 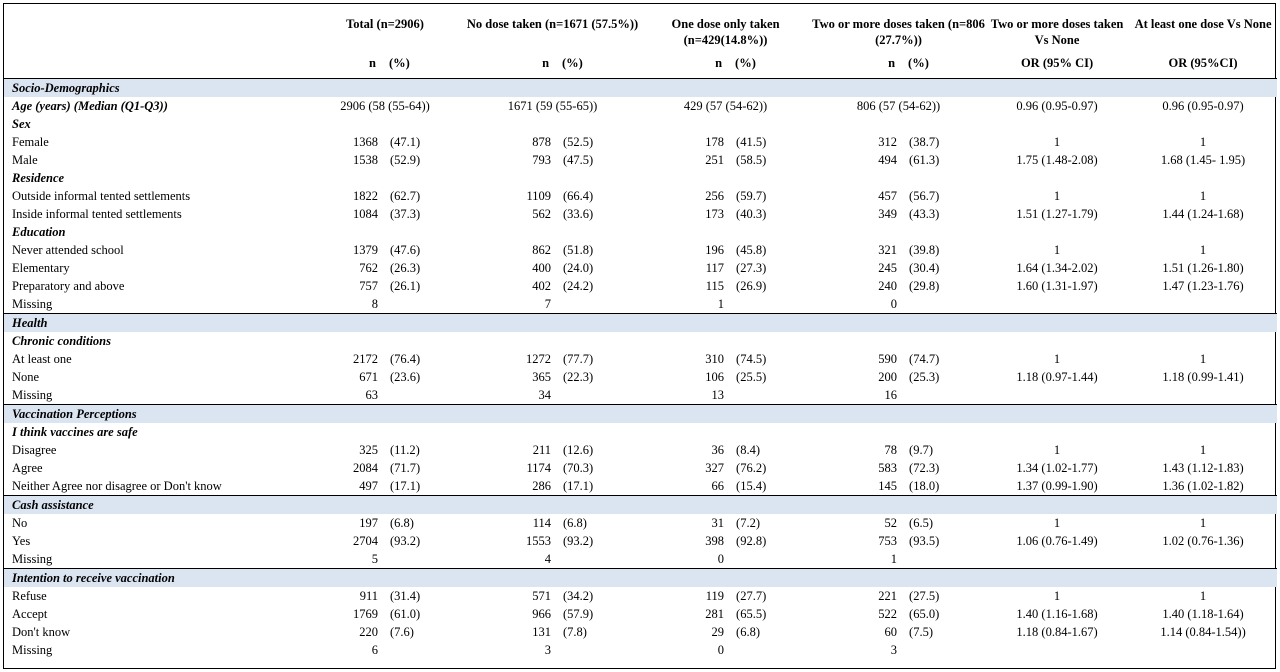 What do you see at coordinates (405, 613) in the screenshot?
I see `percent-cell: (61.0)` at bounding box center [405, 613].